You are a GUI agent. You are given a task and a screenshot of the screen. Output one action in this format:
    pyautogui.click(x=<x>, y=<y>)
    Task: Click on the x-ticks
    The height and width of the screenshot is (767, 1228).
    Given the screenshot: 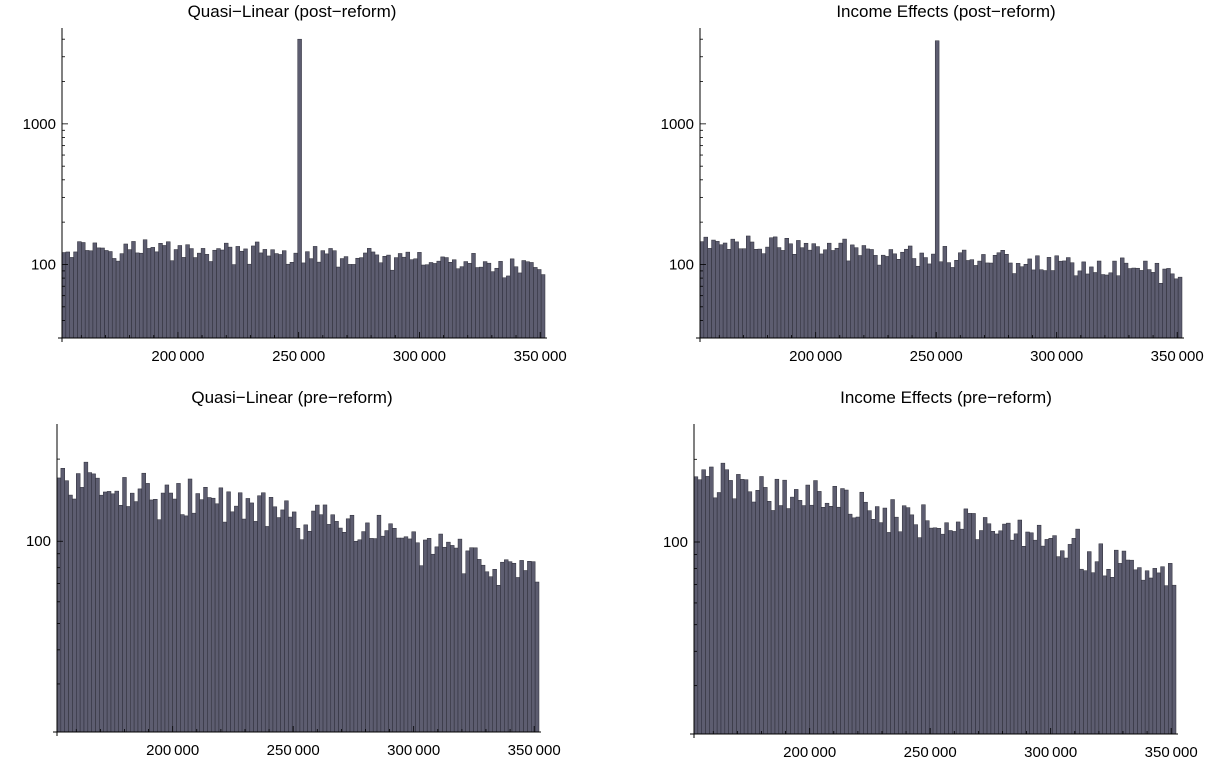 What is the action you would take?
    pyautogui.click(x=948, y=335)
    